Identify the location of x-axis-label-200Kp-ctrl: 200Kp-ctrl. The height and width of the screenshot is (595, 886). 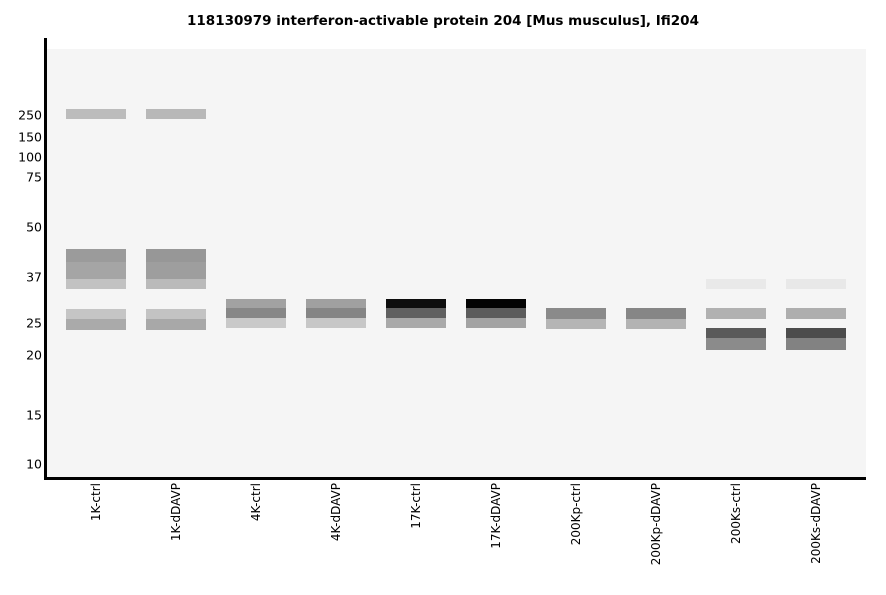
(575, 514).